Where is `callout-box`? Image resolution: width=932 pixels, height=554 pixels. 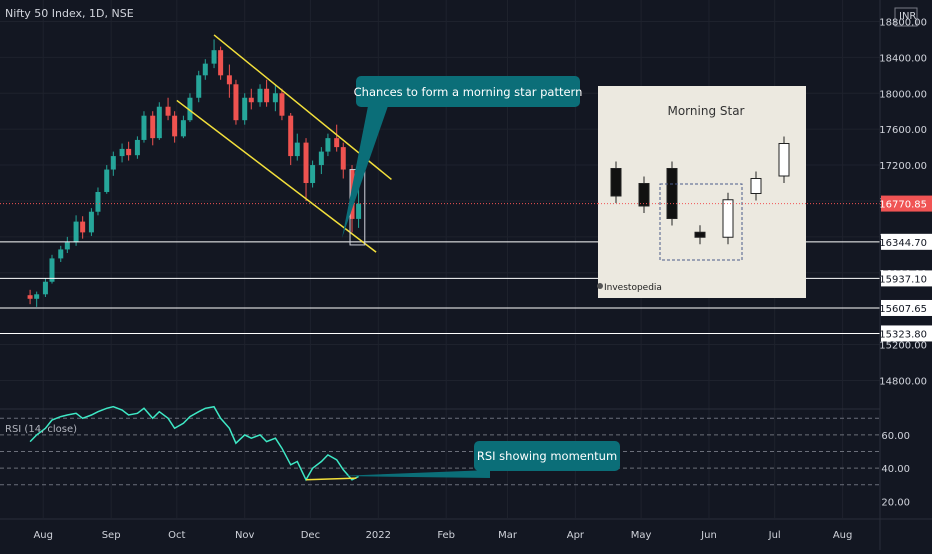
callout-box is located at coordinates (468, 91).